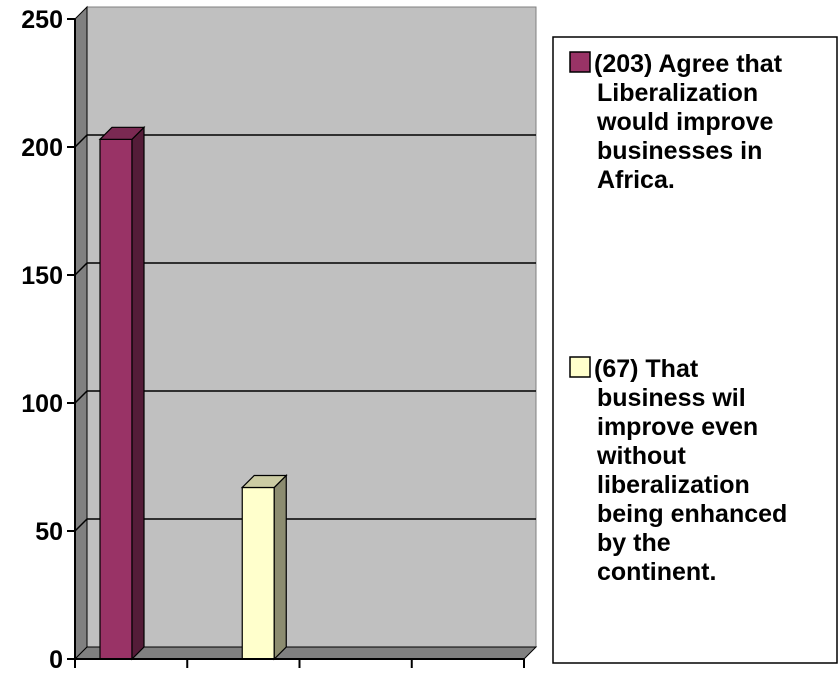 The width and height of the screenshot is (839, 674). What do you see at coordinates (42, 20) in the screenshot?
I see `y-tick-label: 250` at bounding box center [42, 20].